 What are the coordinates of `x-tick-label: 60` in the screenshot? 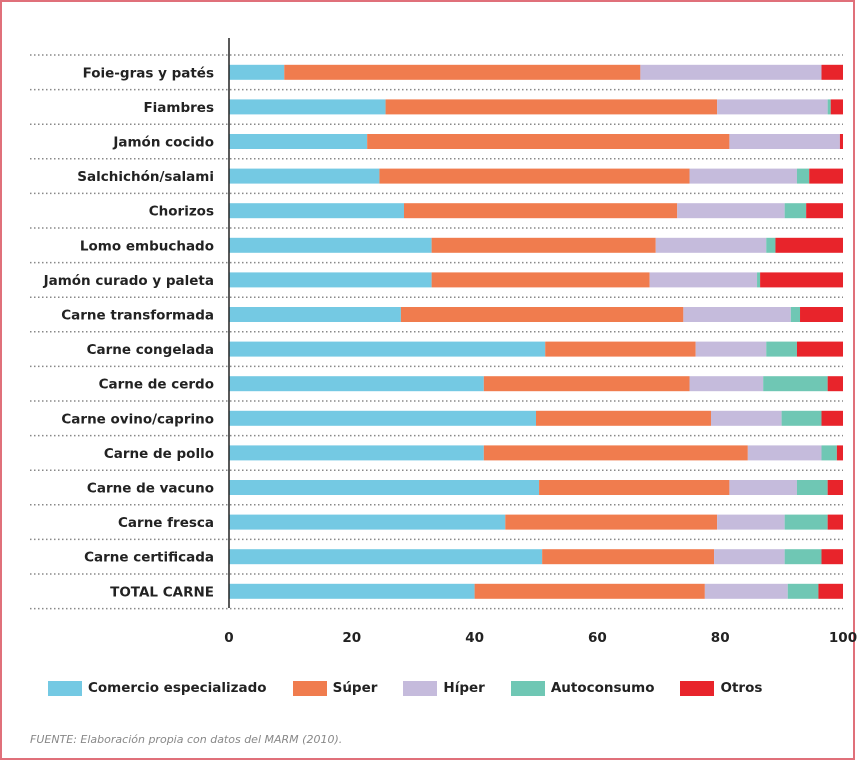 It's located at (597, 638).